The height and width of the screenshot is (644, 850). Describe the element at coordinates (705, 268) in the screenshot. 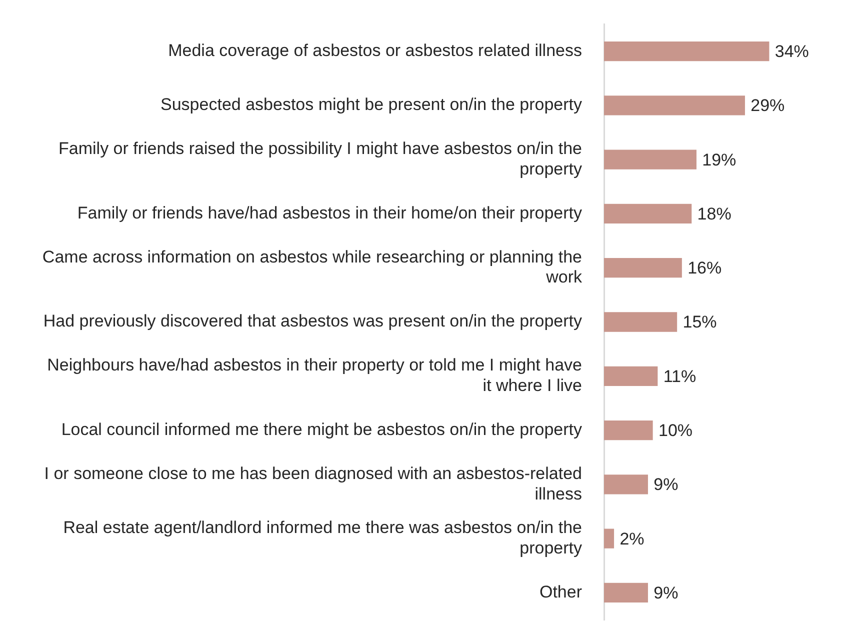

I see `data-label: 16%` at that location.